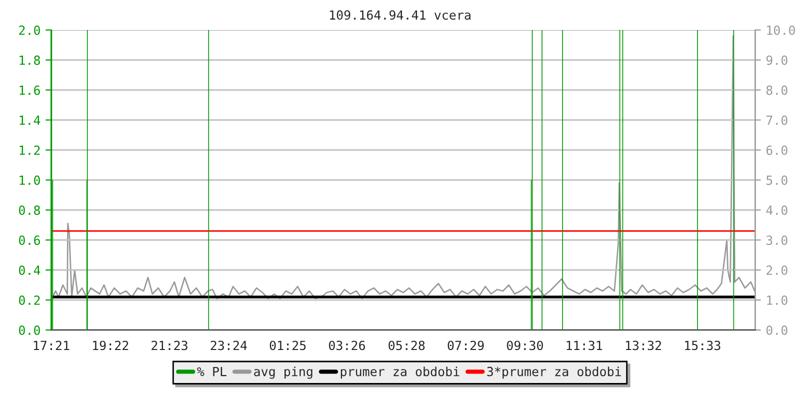 Image resolution: width=800 pixels, height=400 pixels. Describe the element at coordinates (110, 345) in the screenshot. I see `x-tick-label: 19:22` at that location.